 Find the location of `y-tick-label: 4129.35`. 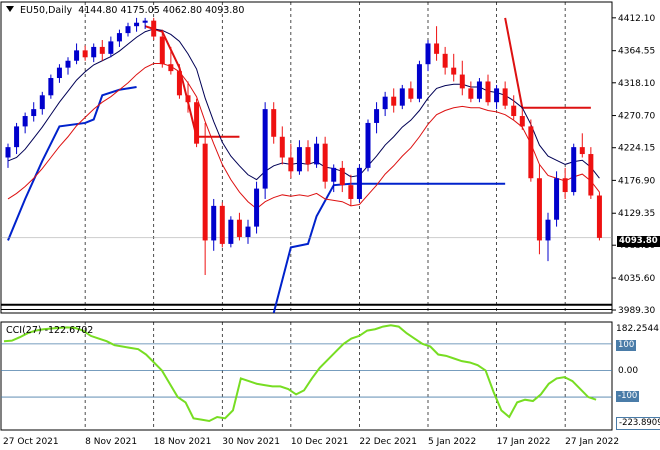

y-tick-label: 4129.35 is located at coordinates (636, 214).